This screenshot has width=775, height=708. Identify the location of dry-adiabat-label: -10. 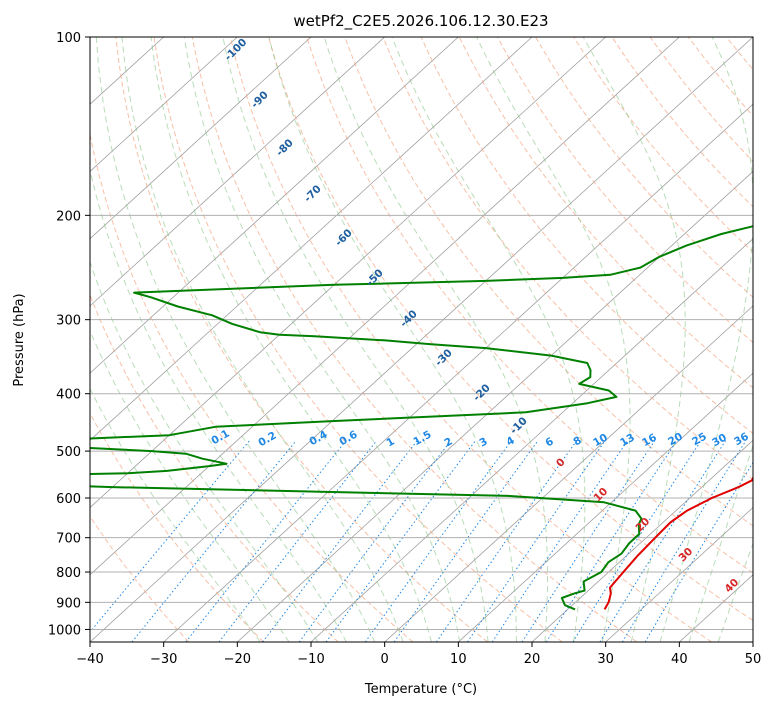
(519, 426).